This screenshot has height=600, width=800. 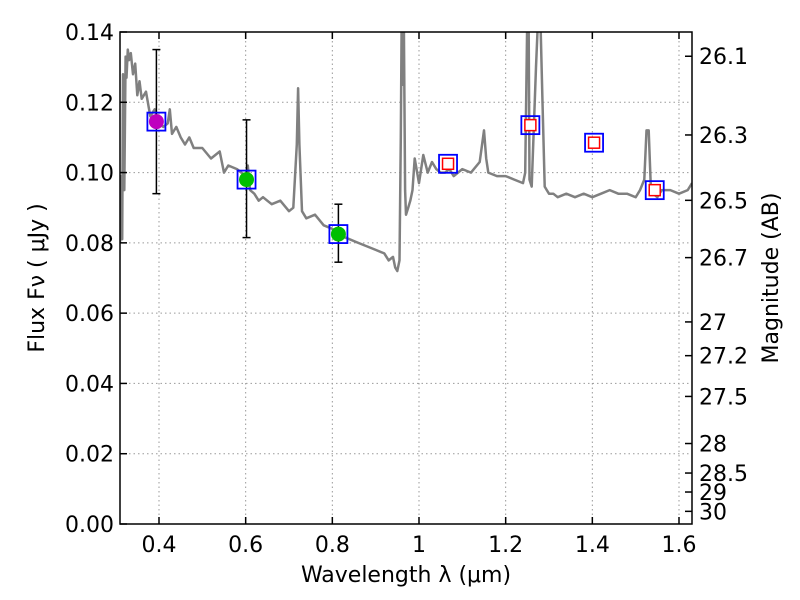 What do you see at coordinates (89, 525) in the screenshot?
I see `y-tick-label-0: 0.00` at bounding box center [89, 525].